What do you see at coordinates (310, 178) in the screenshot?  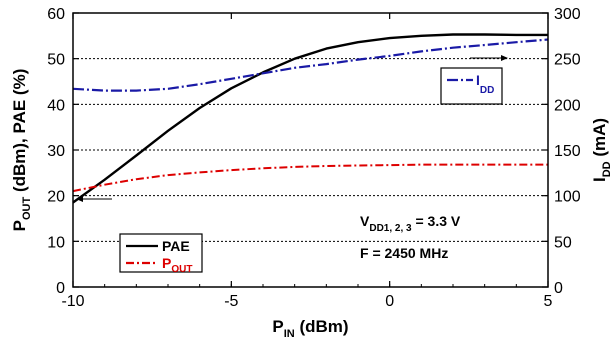 I see `series-line-pout` at bounding box center [310, 178].